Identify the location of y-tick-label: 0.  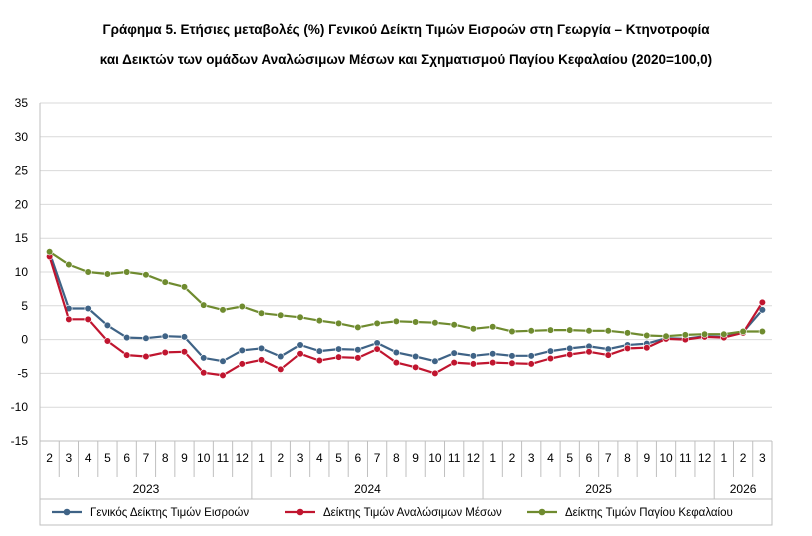
(24, 340).